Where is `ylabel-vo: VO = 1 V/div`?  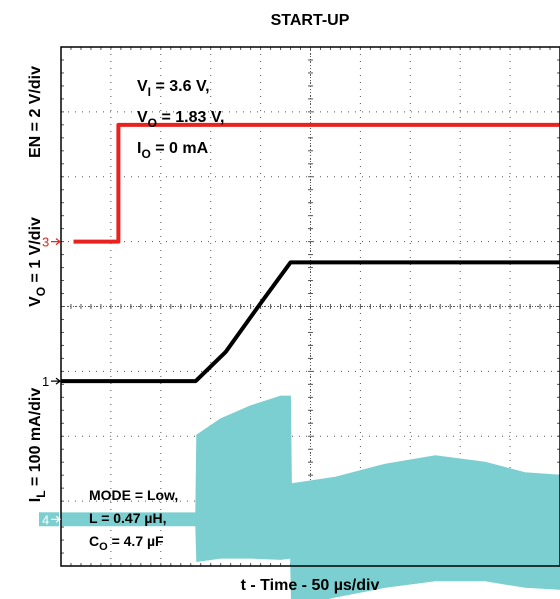 ylabel-vo: VO = 1 V/div is located at coordinates (37, 262).